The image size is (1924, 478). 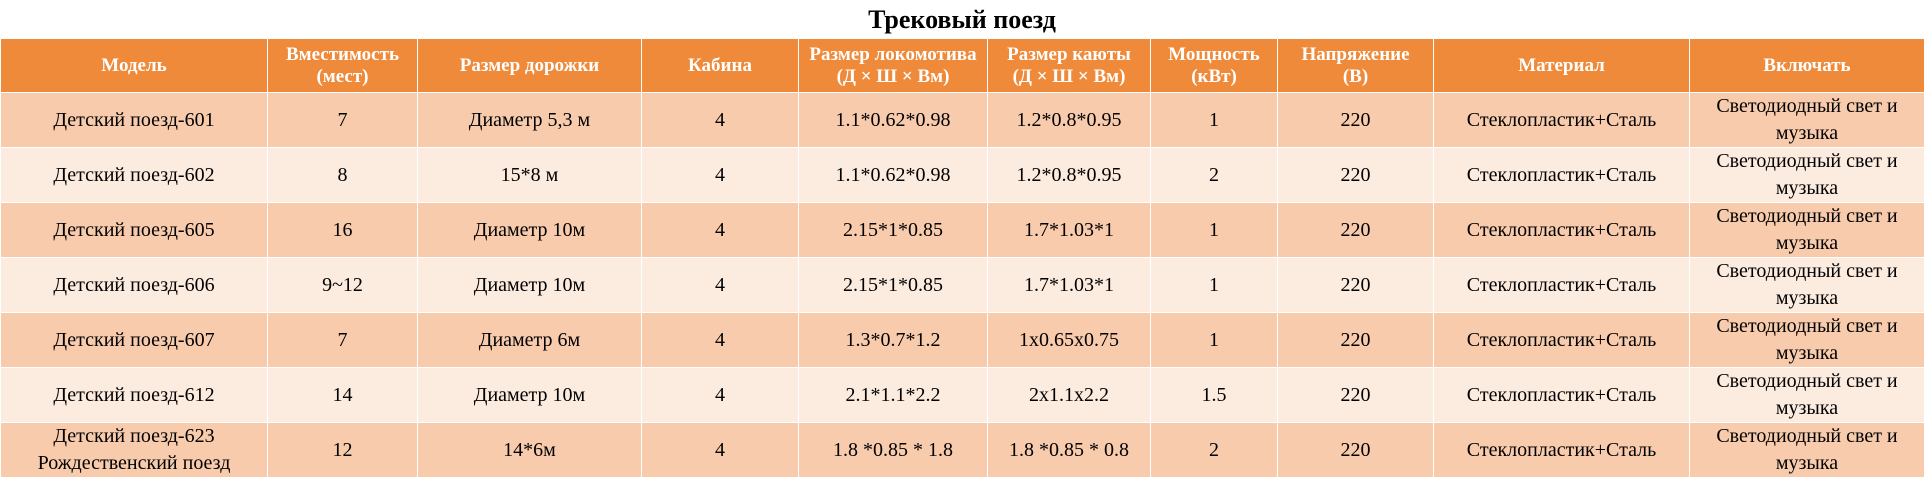 I want to click on cell-text: 12, so click(x=342, y=449).